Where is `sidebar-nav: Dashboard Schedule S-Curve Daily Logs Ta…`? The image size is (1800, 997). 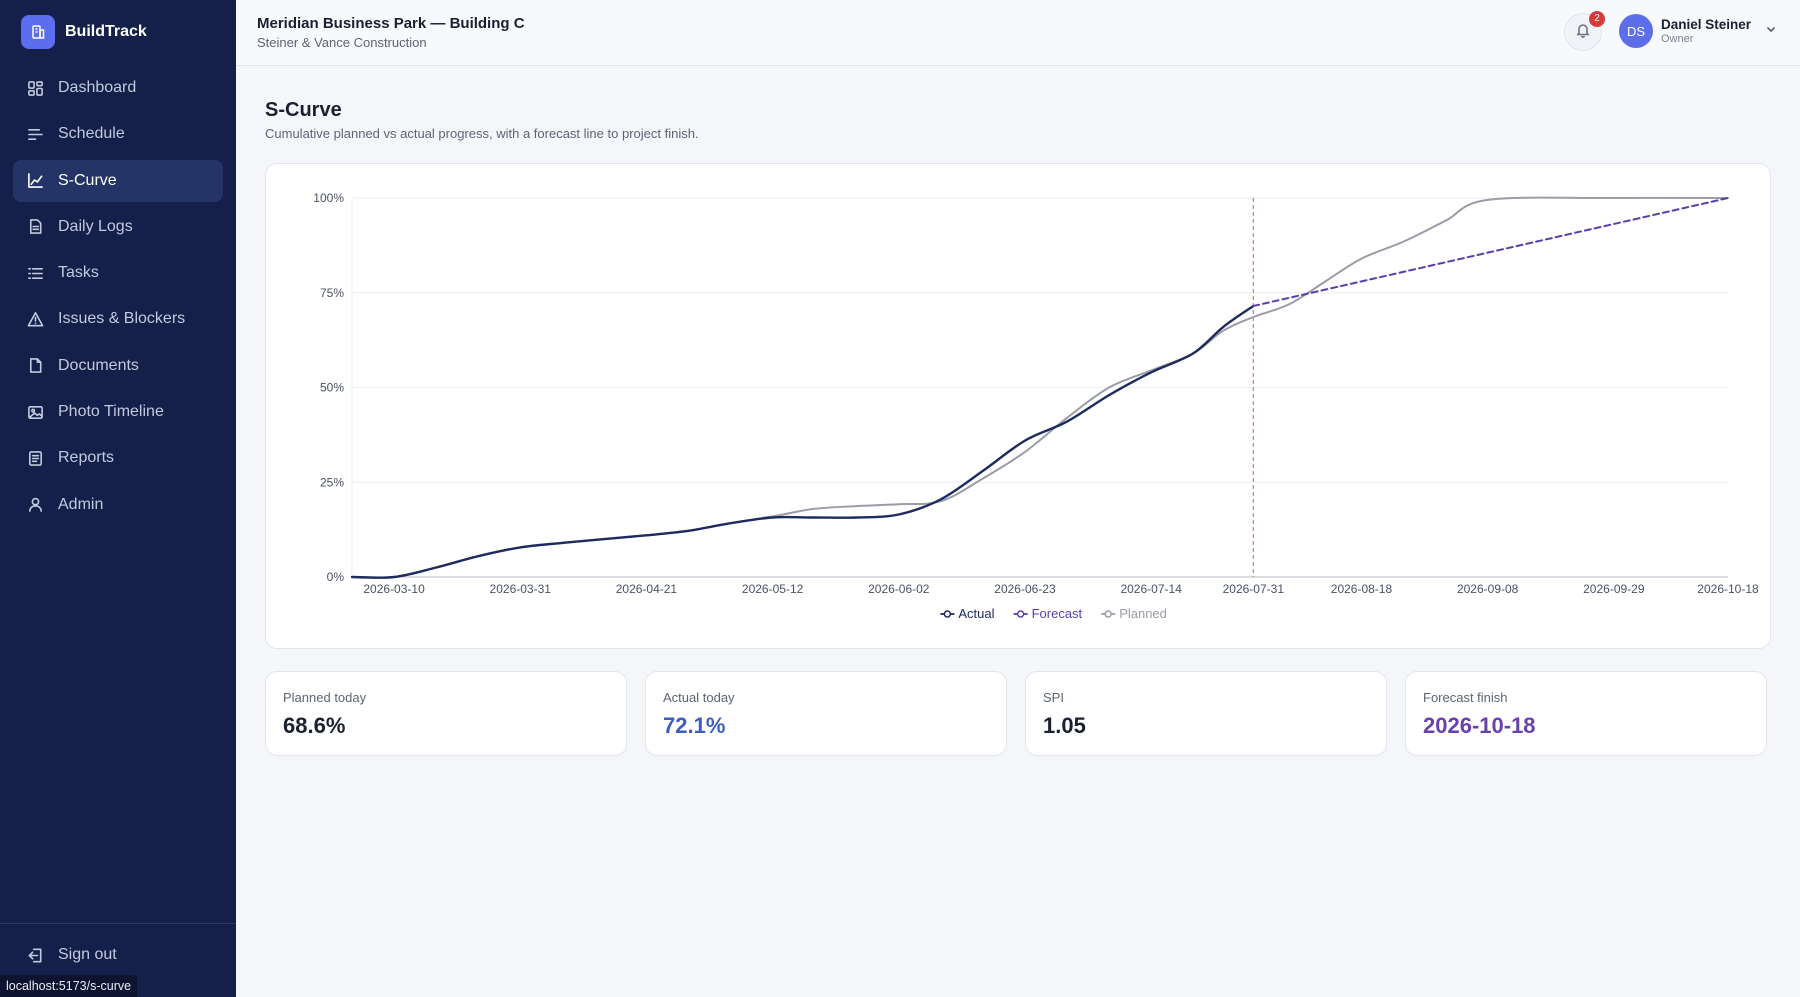 sidebar-nav: Dashboard Schedule S-Curve Daily Logs Ta… is located at coordinates (118, 296).